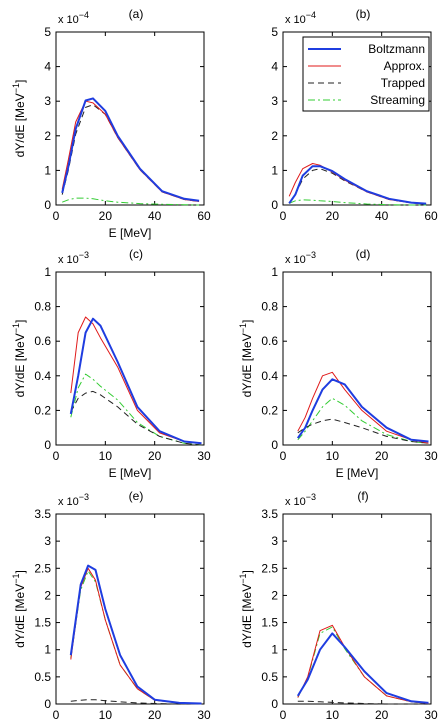 The height and width of the screenshot is (725, 447). What do you see at coordinates (269, 410) in the screenshot?
I see `y-tick-label: 0.2` at bounding box center [269, 410].